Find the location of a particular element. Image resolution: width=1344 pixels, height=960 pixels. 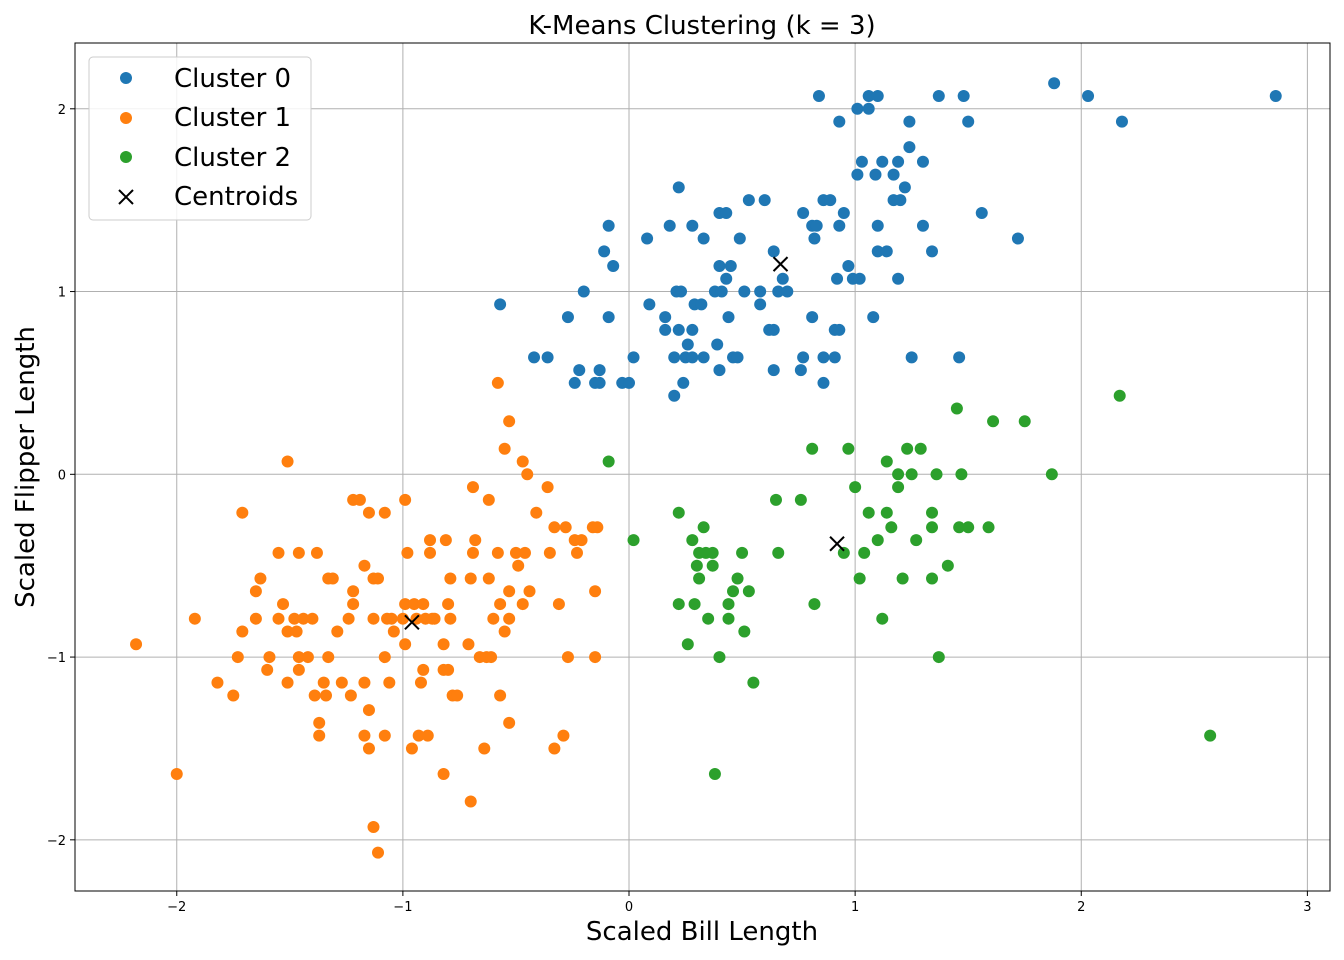

centroid-marker is located at coordinates (837, 544).